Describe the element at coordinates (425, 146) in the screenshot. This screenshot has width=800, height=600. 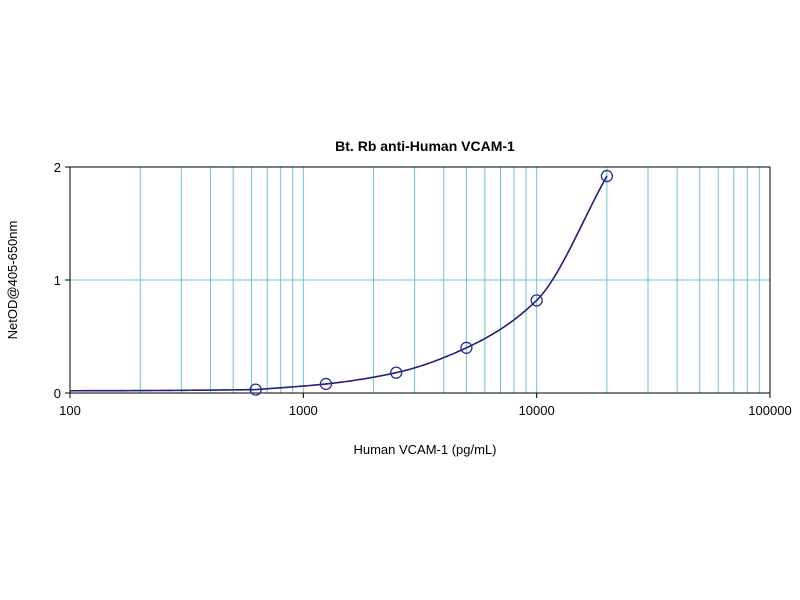
I see `chart-title: Bt. Rb anti-Human VCAM-1` at that location.